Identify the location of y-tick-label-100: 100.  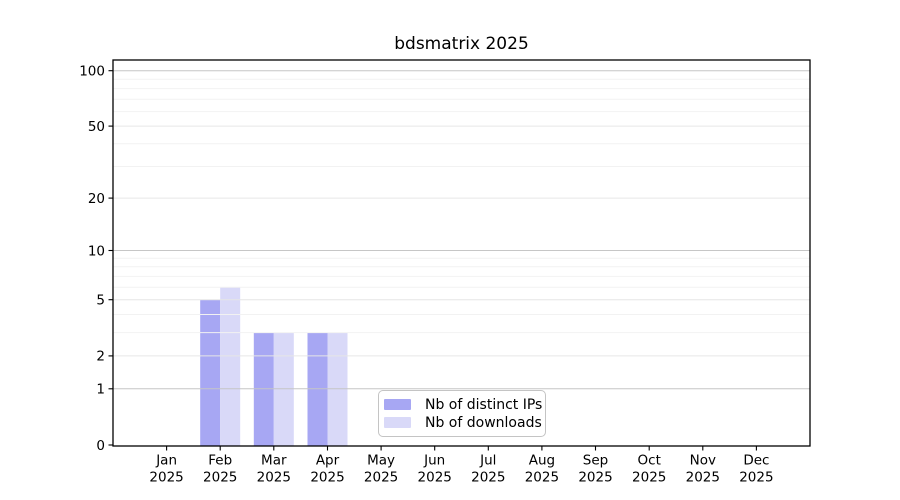
(92, 72).